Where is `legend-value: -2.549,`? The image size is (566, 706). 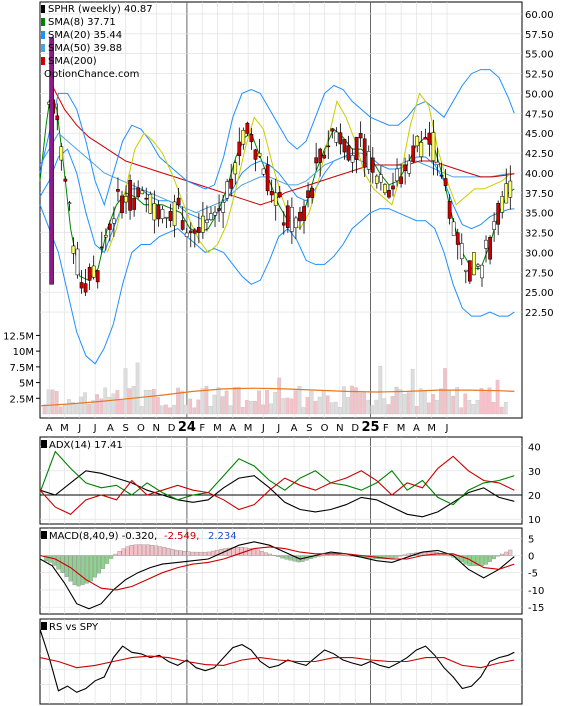
legend-value: -2.549, is located at coordinates (181, 536).